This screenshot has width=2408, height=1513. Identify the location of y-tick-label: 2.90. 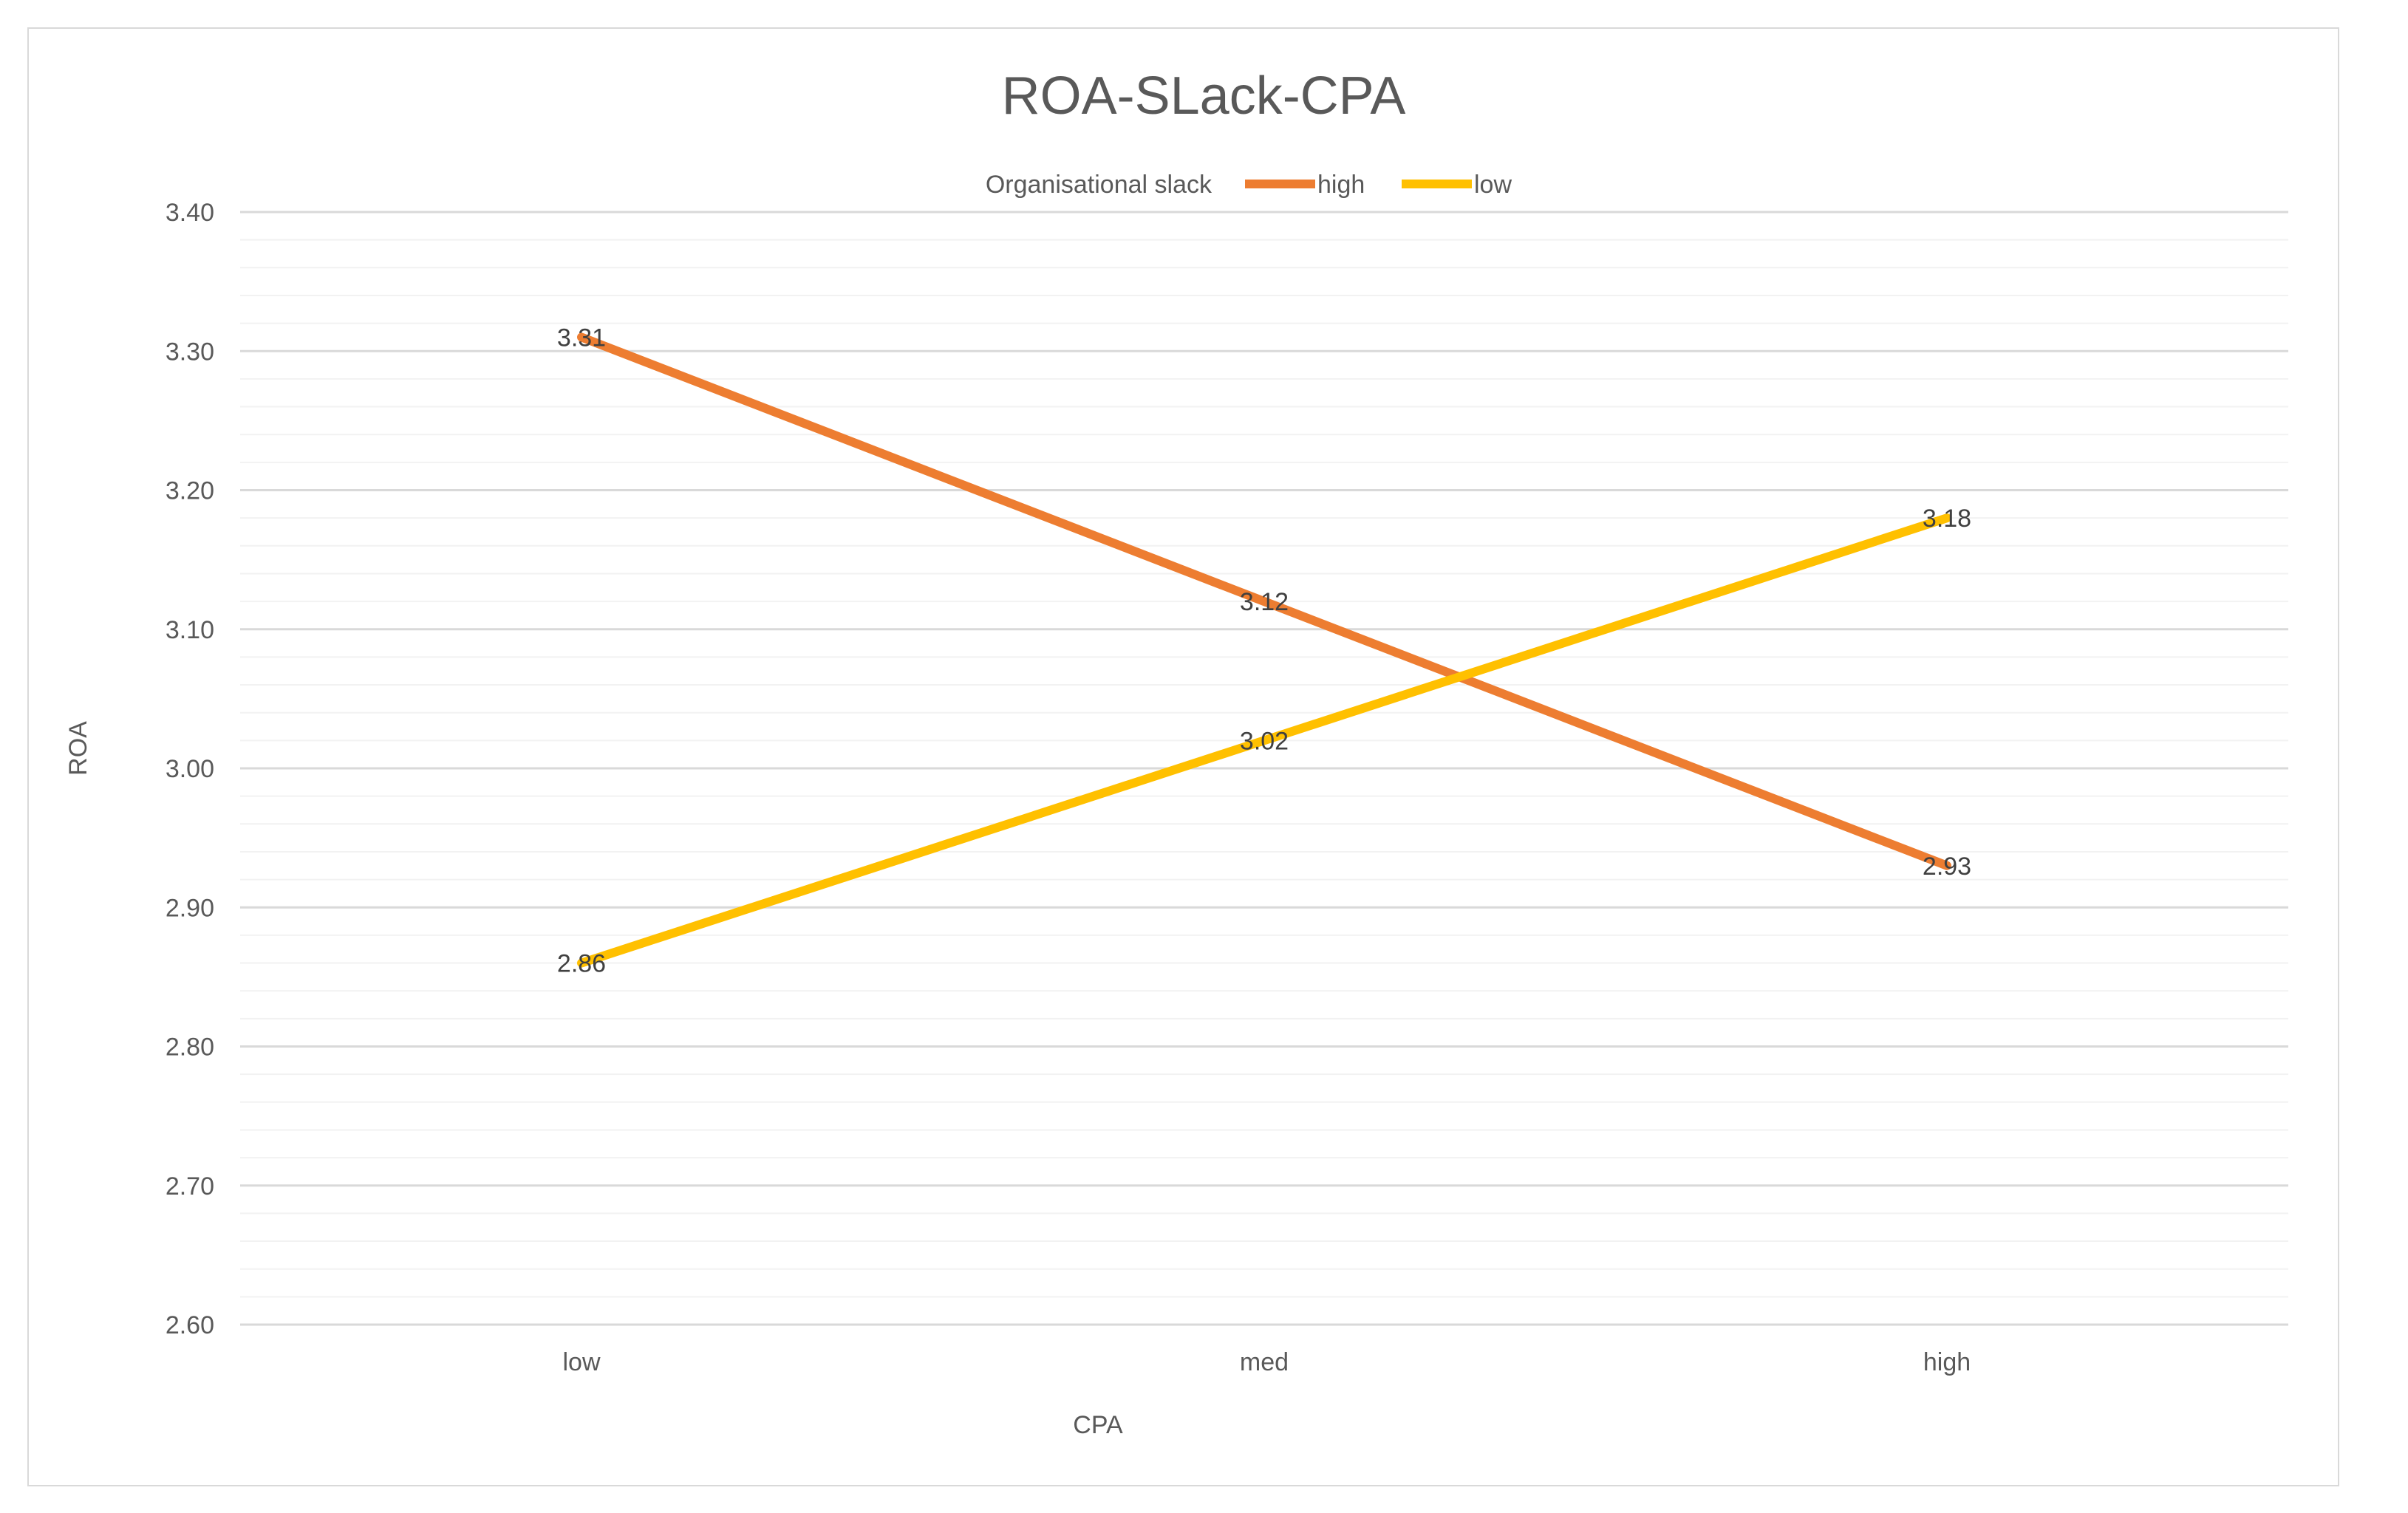
(190, 908).